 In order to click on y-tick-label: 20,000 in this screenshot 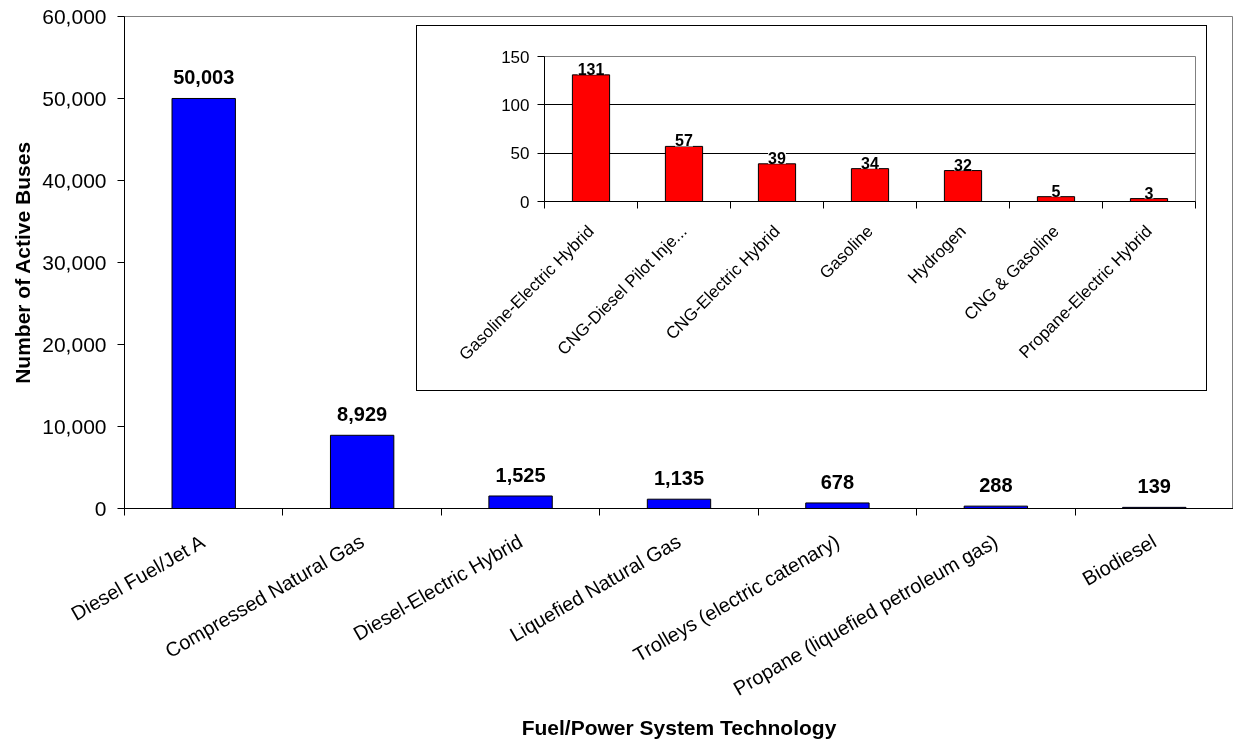, I will do `click(74, 344)`.